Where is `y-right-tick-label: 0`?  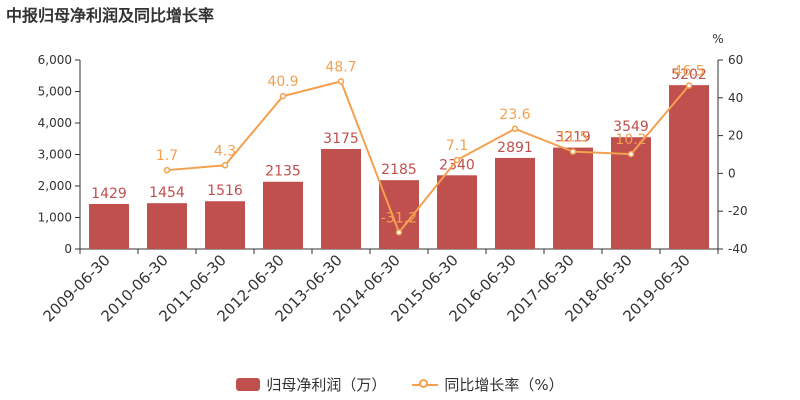
y-right-tick-label: 0 is located at coordinates (732, 173).